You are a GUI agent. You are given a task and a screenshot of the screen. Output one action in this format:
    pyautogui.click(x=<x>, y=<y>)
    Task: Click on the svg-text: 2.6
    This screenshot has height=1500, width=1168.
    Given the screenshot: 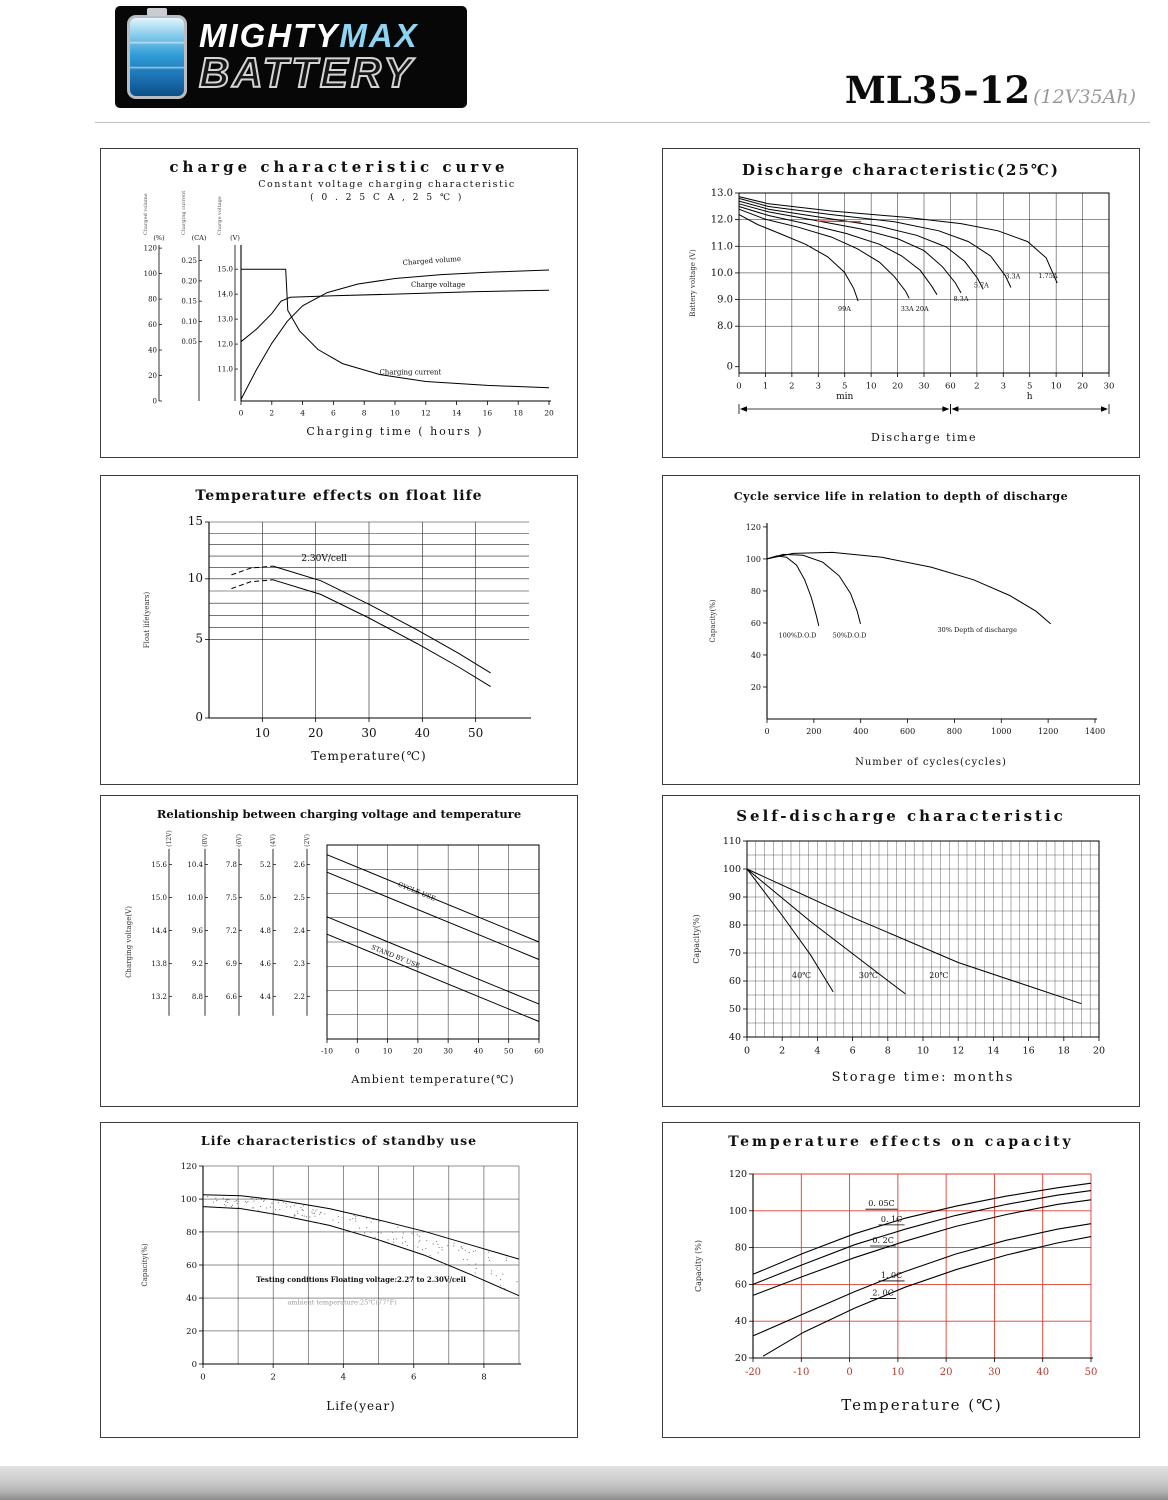 What is the action you would take?
    pyautogui.click(x=300, y=865)
    